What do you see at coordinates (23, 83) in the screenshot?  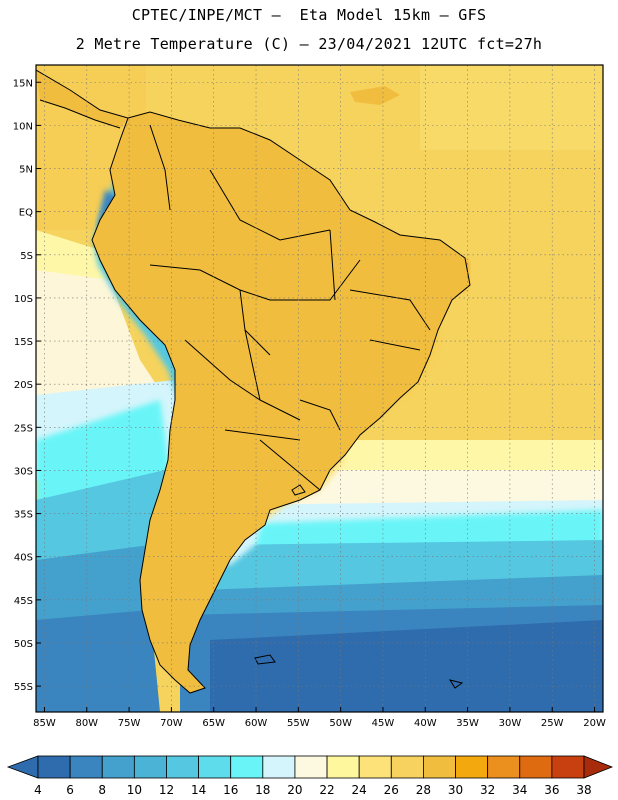 I see `lat-label: 15N` at bounding box center [23, 83].